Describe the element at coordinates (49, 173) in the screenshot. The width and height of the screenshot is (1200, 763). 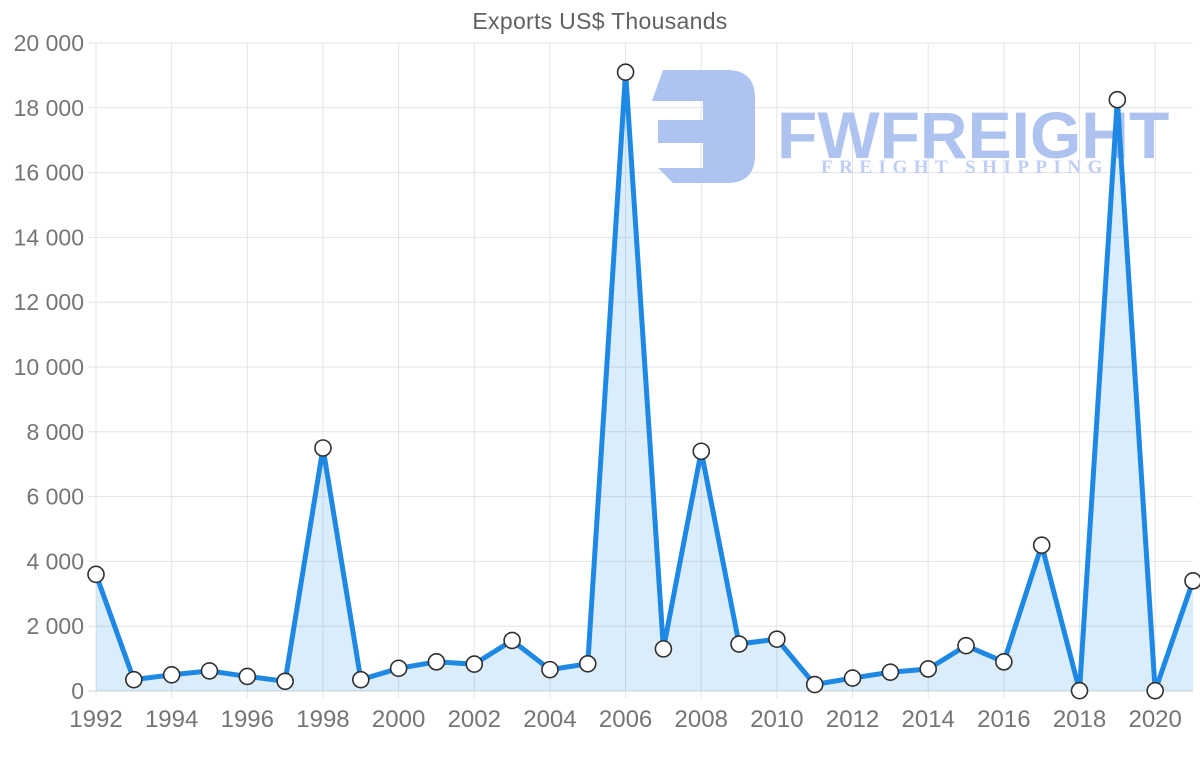
I see `y-tick-label: 16 000` at that location.